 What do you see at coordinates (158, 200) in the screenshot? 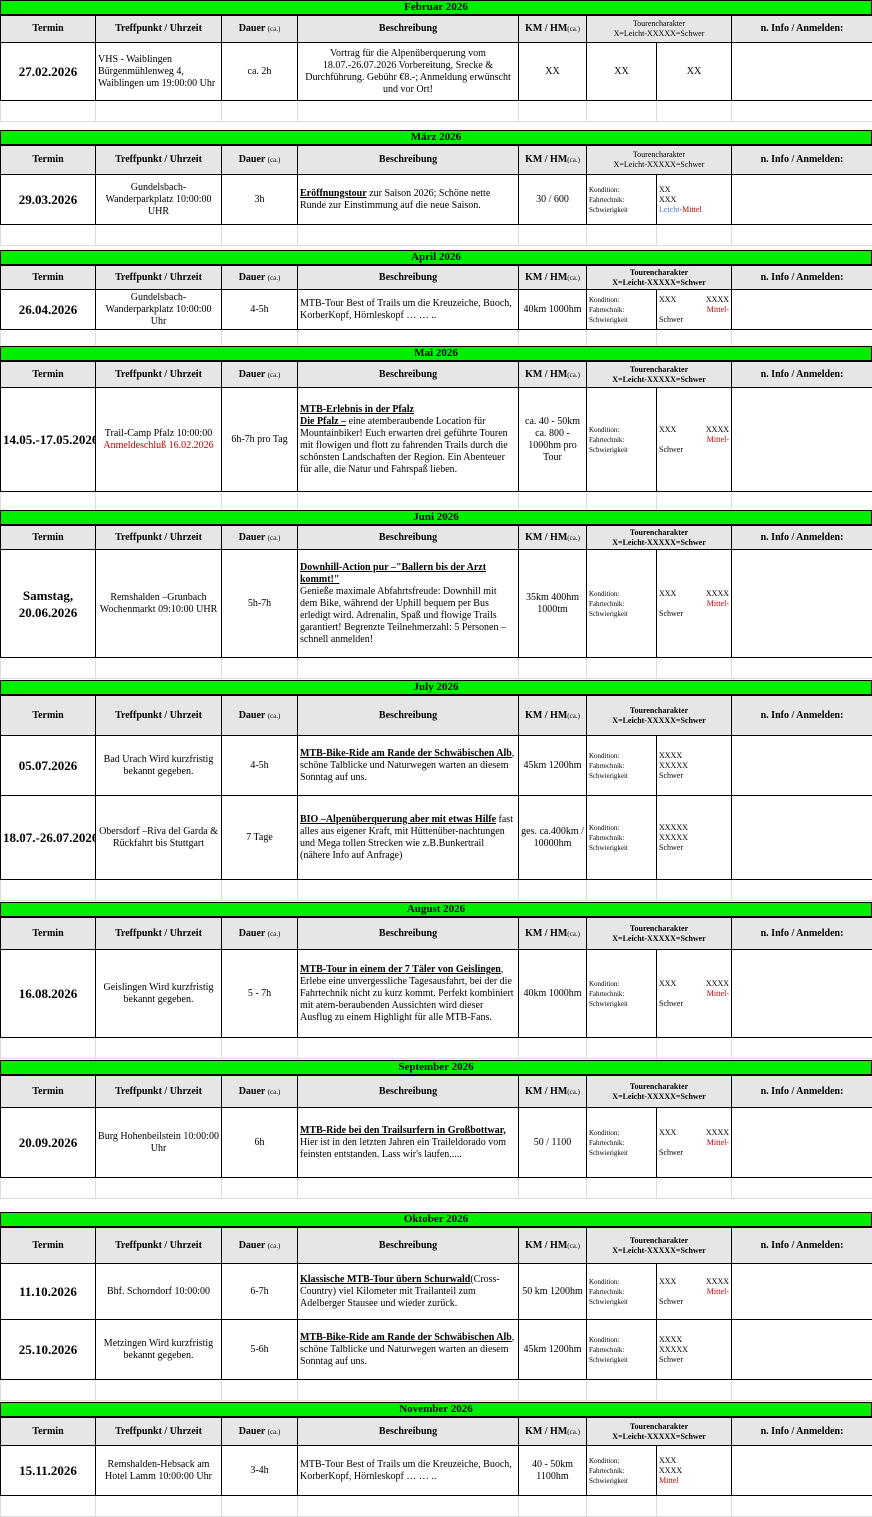
I see `place-text: Gundelsbach-Wanderparkplatz 10:00:00 UHR` at bounding box center [158, 200].